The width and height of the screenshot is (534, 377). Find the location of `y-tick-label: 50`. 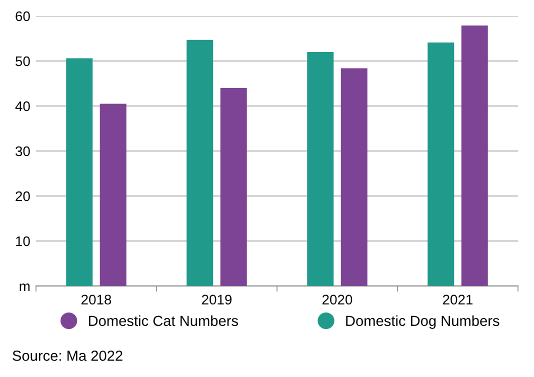

y-tick-label: 50 is located at coordinates (23, 61).